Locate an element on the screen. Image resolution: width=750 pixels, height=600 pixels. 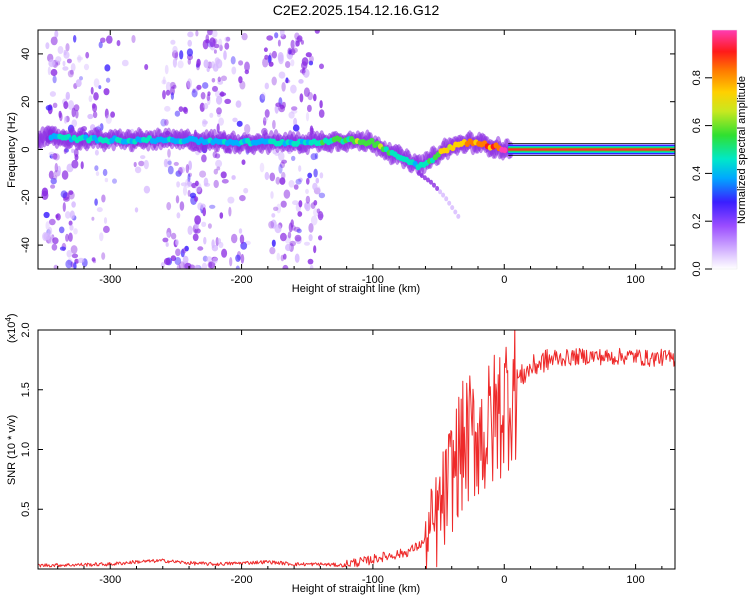
figure-title: C2E2.2025.154.12.16.G12 is located at coordinates (356, 10).